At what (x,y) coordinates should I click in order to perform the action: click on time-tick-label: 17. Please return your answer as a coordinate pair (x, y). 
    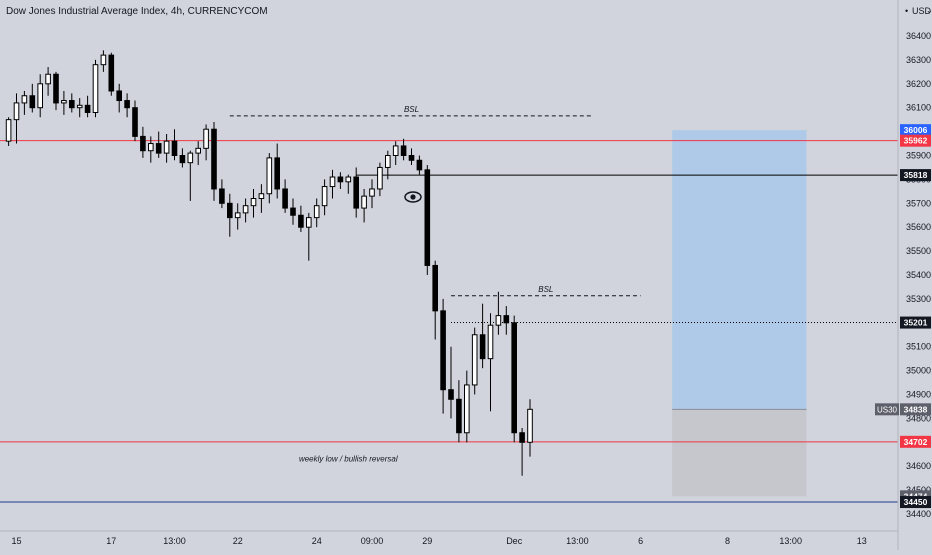
    Looking at the image, I should click on (111, 541).